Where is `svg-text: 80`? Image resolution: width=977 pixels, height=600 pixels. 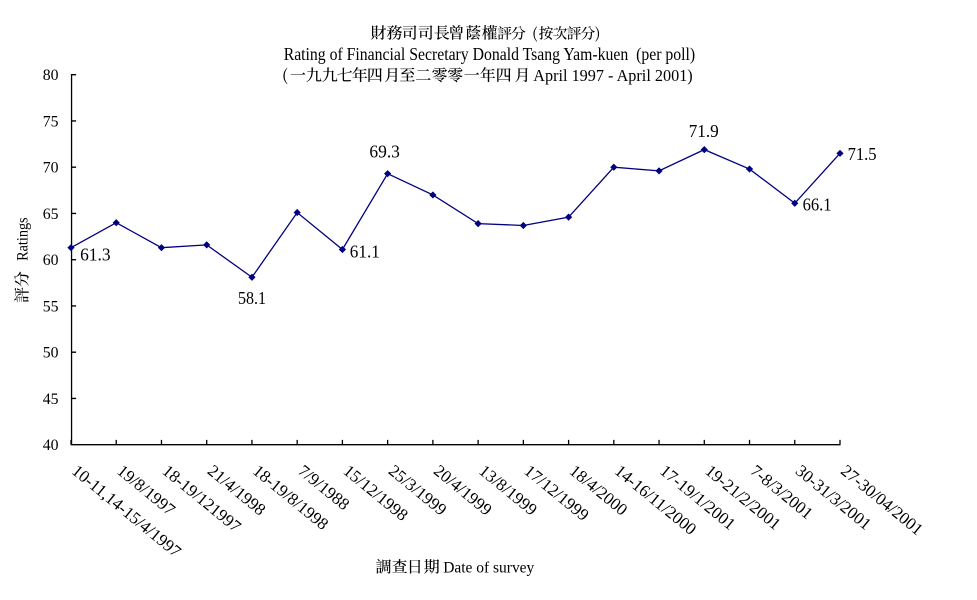 svg-text: 80 is located at coordinates (51, 75).